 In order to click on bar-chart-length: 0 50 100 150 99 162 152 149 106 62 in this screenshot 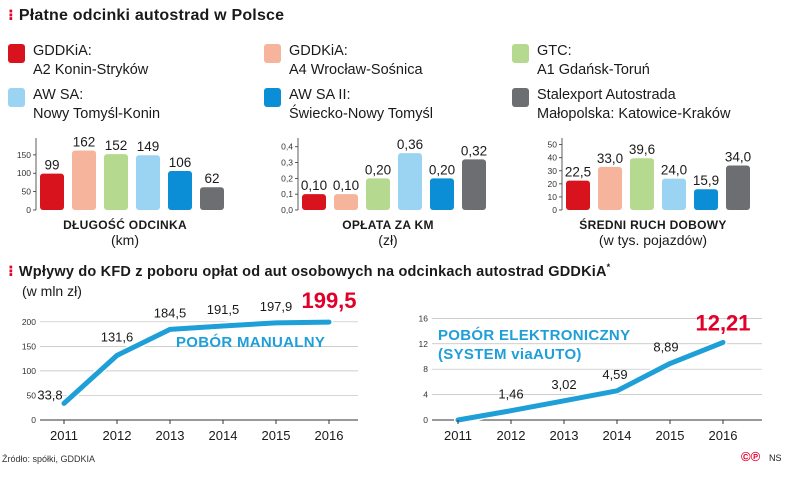, I will do `click(120, 174)`.